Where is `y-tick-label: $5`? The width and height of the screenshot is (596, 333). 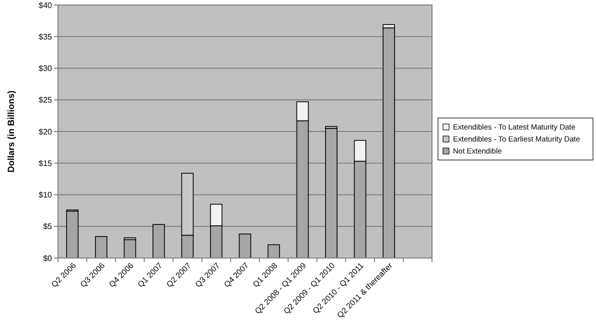
y-tick-label: $5 is located at coordinates (48, 227).